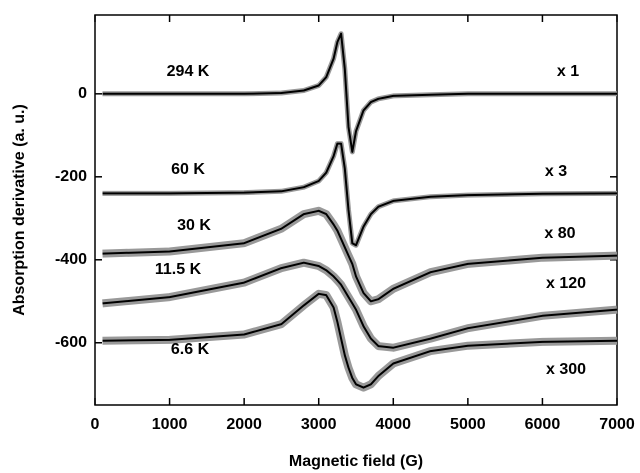 The height and width of the screenshot is (473, 640). Describe the element at coordinates (71, 342) in the screenshot. I see `y-tick-label: -600` at that location.